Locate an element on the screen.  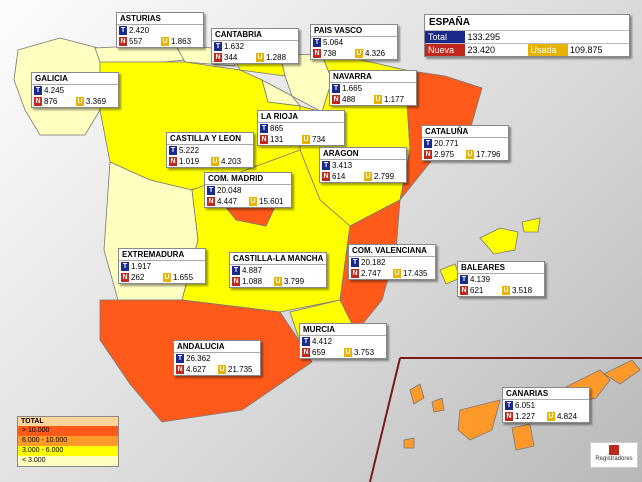
summary-row: Nueva 23.420 Usada 109.875 is located at coordinates (527, 49).